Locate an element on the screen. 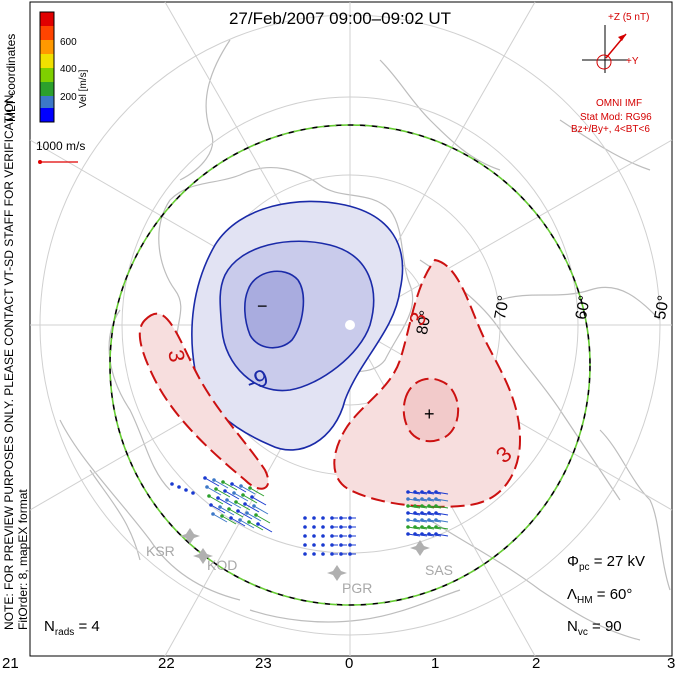 The image size is (680, 679). imf-source-label: OMNI IMF is located at coordinates (619, 103).